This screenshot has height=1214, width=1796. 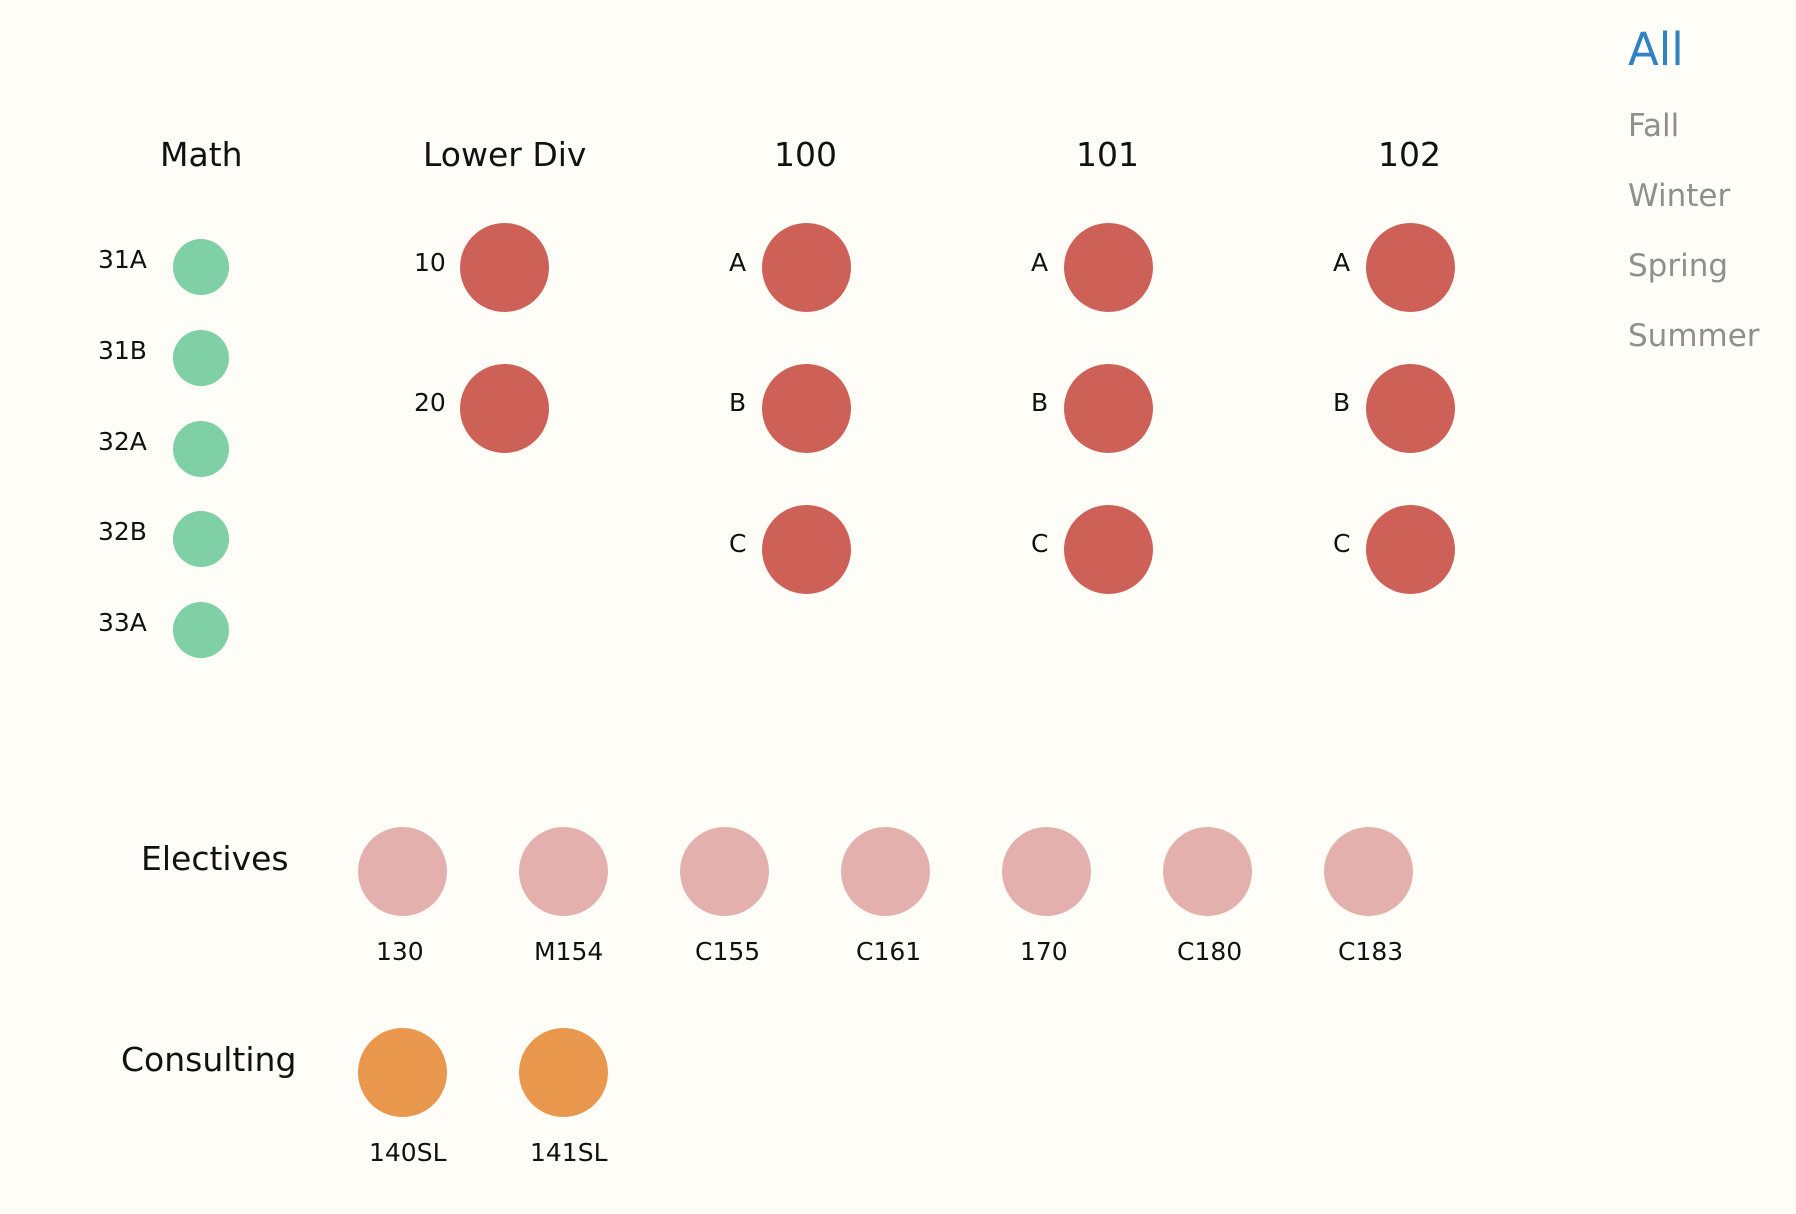 I want to click on electives-row-title: Electives, so click(x=215, y=858).